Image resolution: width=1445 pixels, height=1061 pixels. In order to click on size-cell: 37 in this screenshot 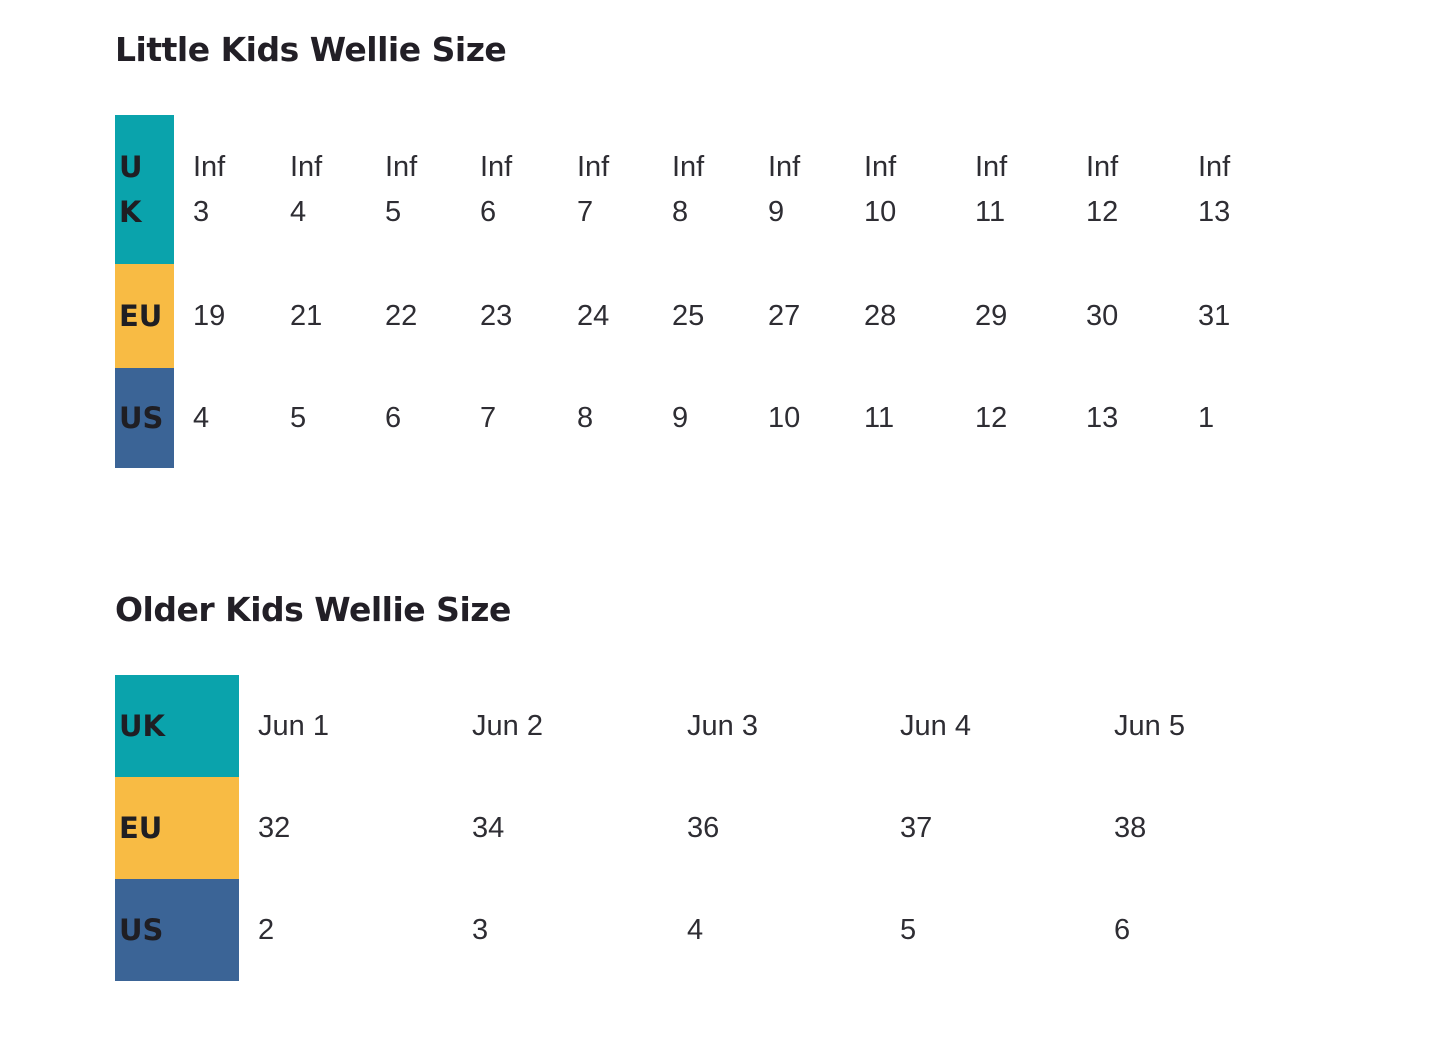, I will do `click(916, 827)`.